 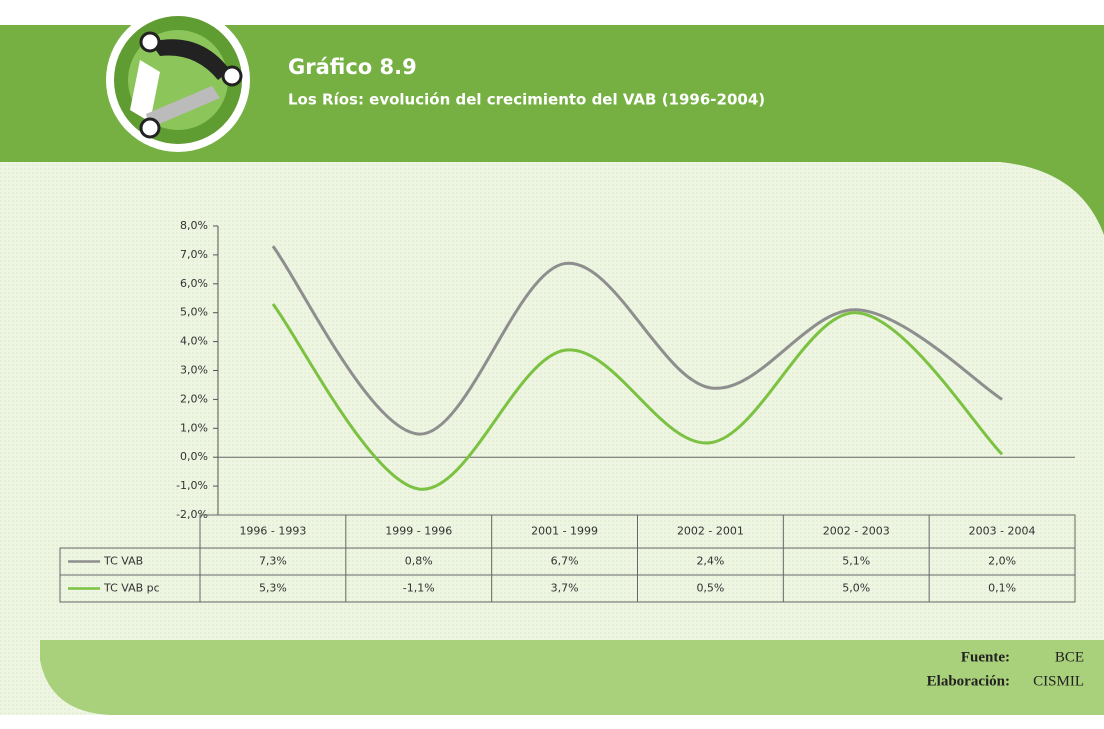 What do you see at coordinates (194, 456) in the screenshot?
I see `y-tick-label: 0,0%` at bounding box center [194, 456].